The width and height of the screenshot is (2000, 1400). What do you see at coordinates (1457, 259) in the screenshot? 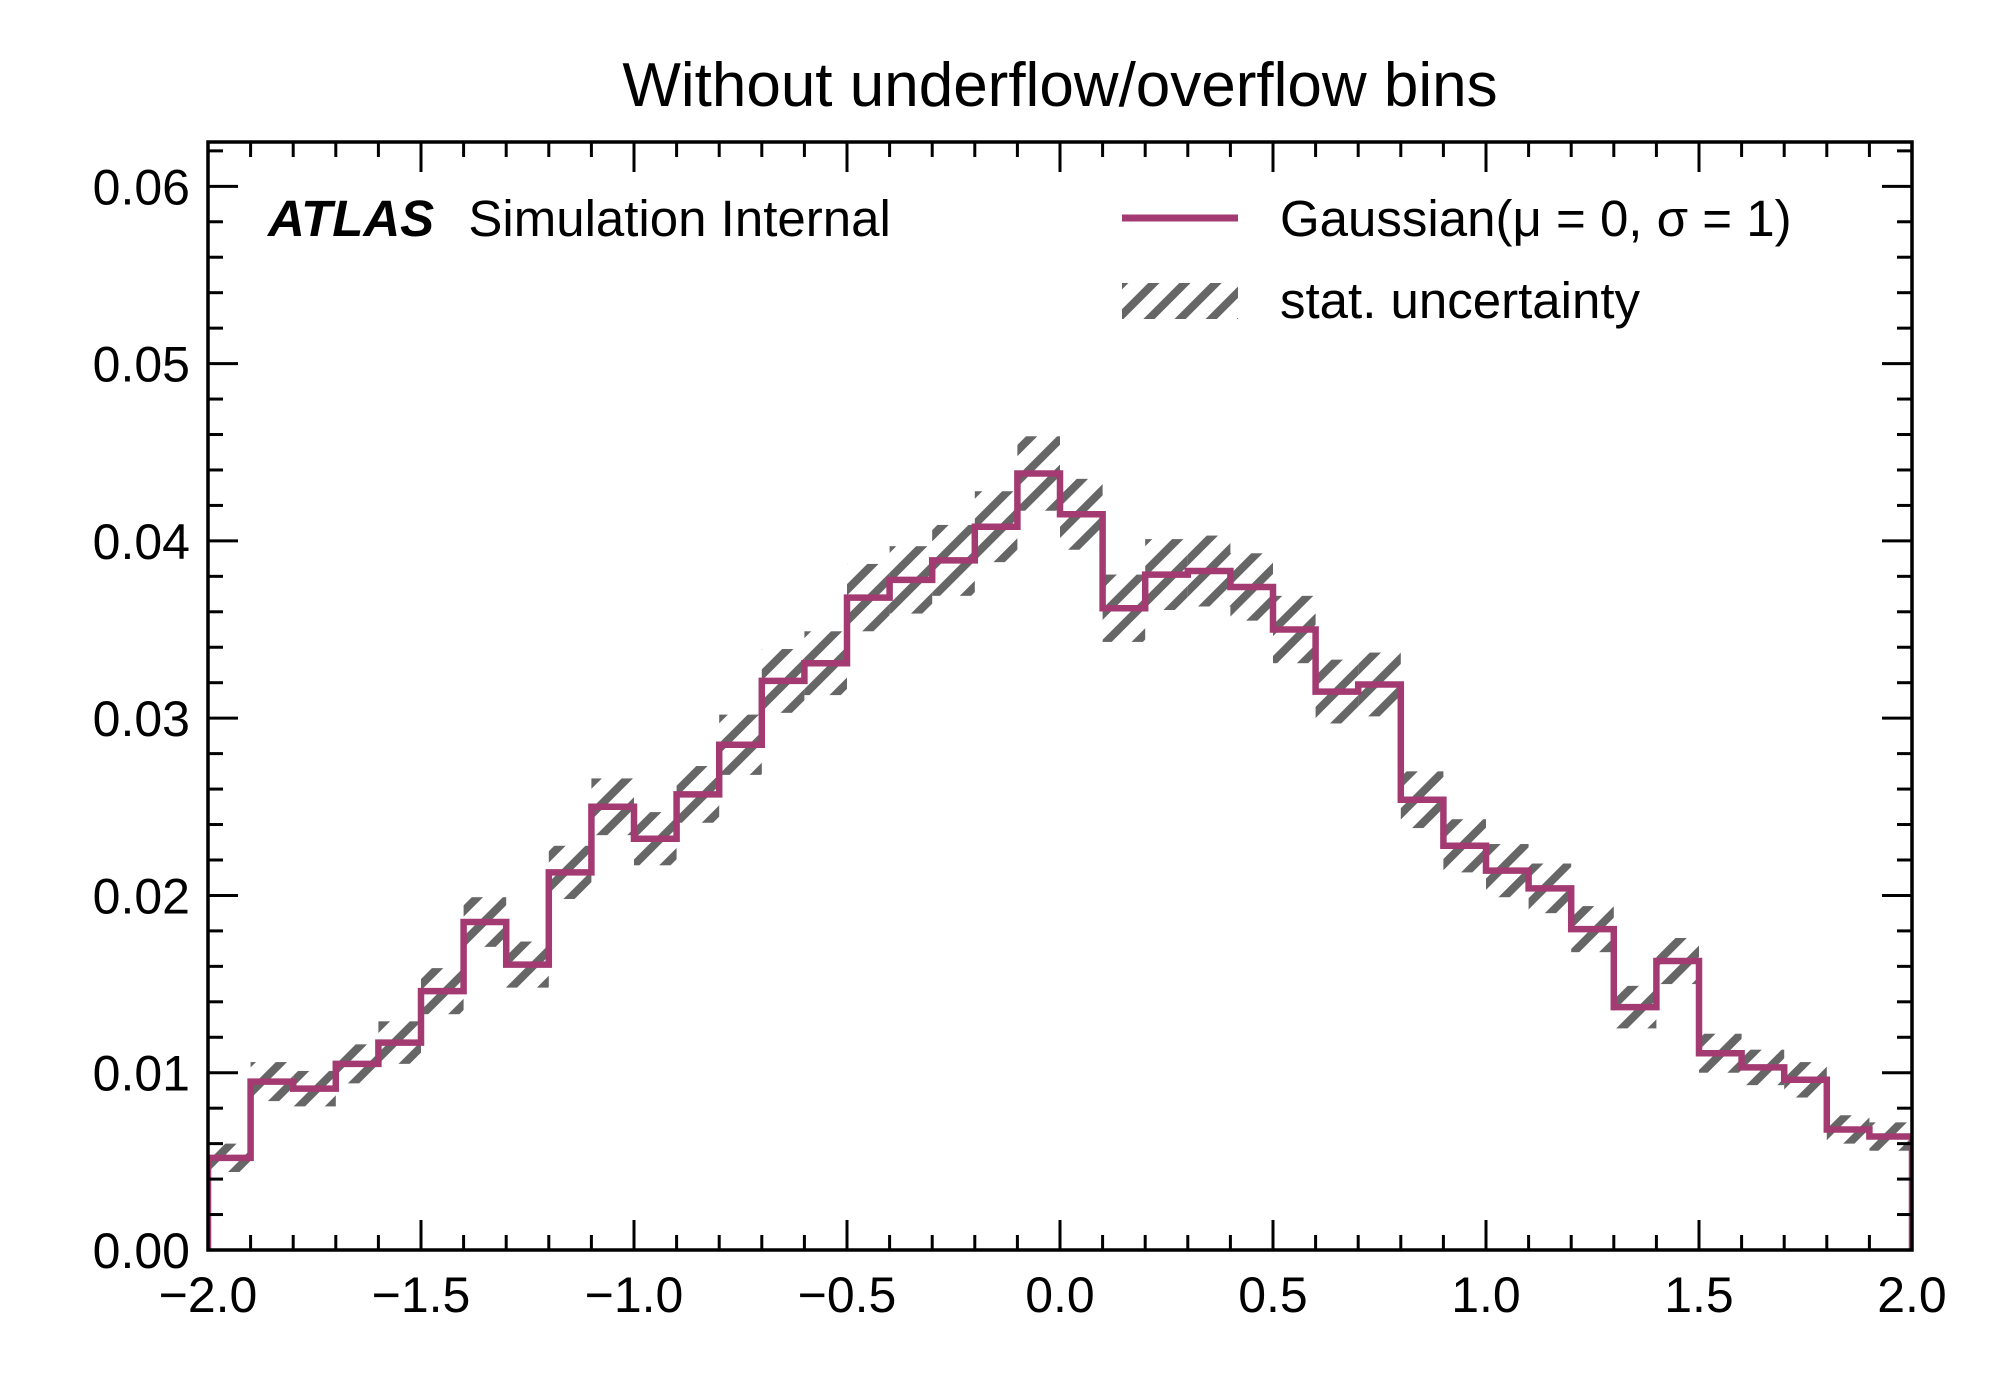
I see `legend: Gaussian(μ = 0, σ = 1) stat. uncertainty` at bounding box center [1457, 259].